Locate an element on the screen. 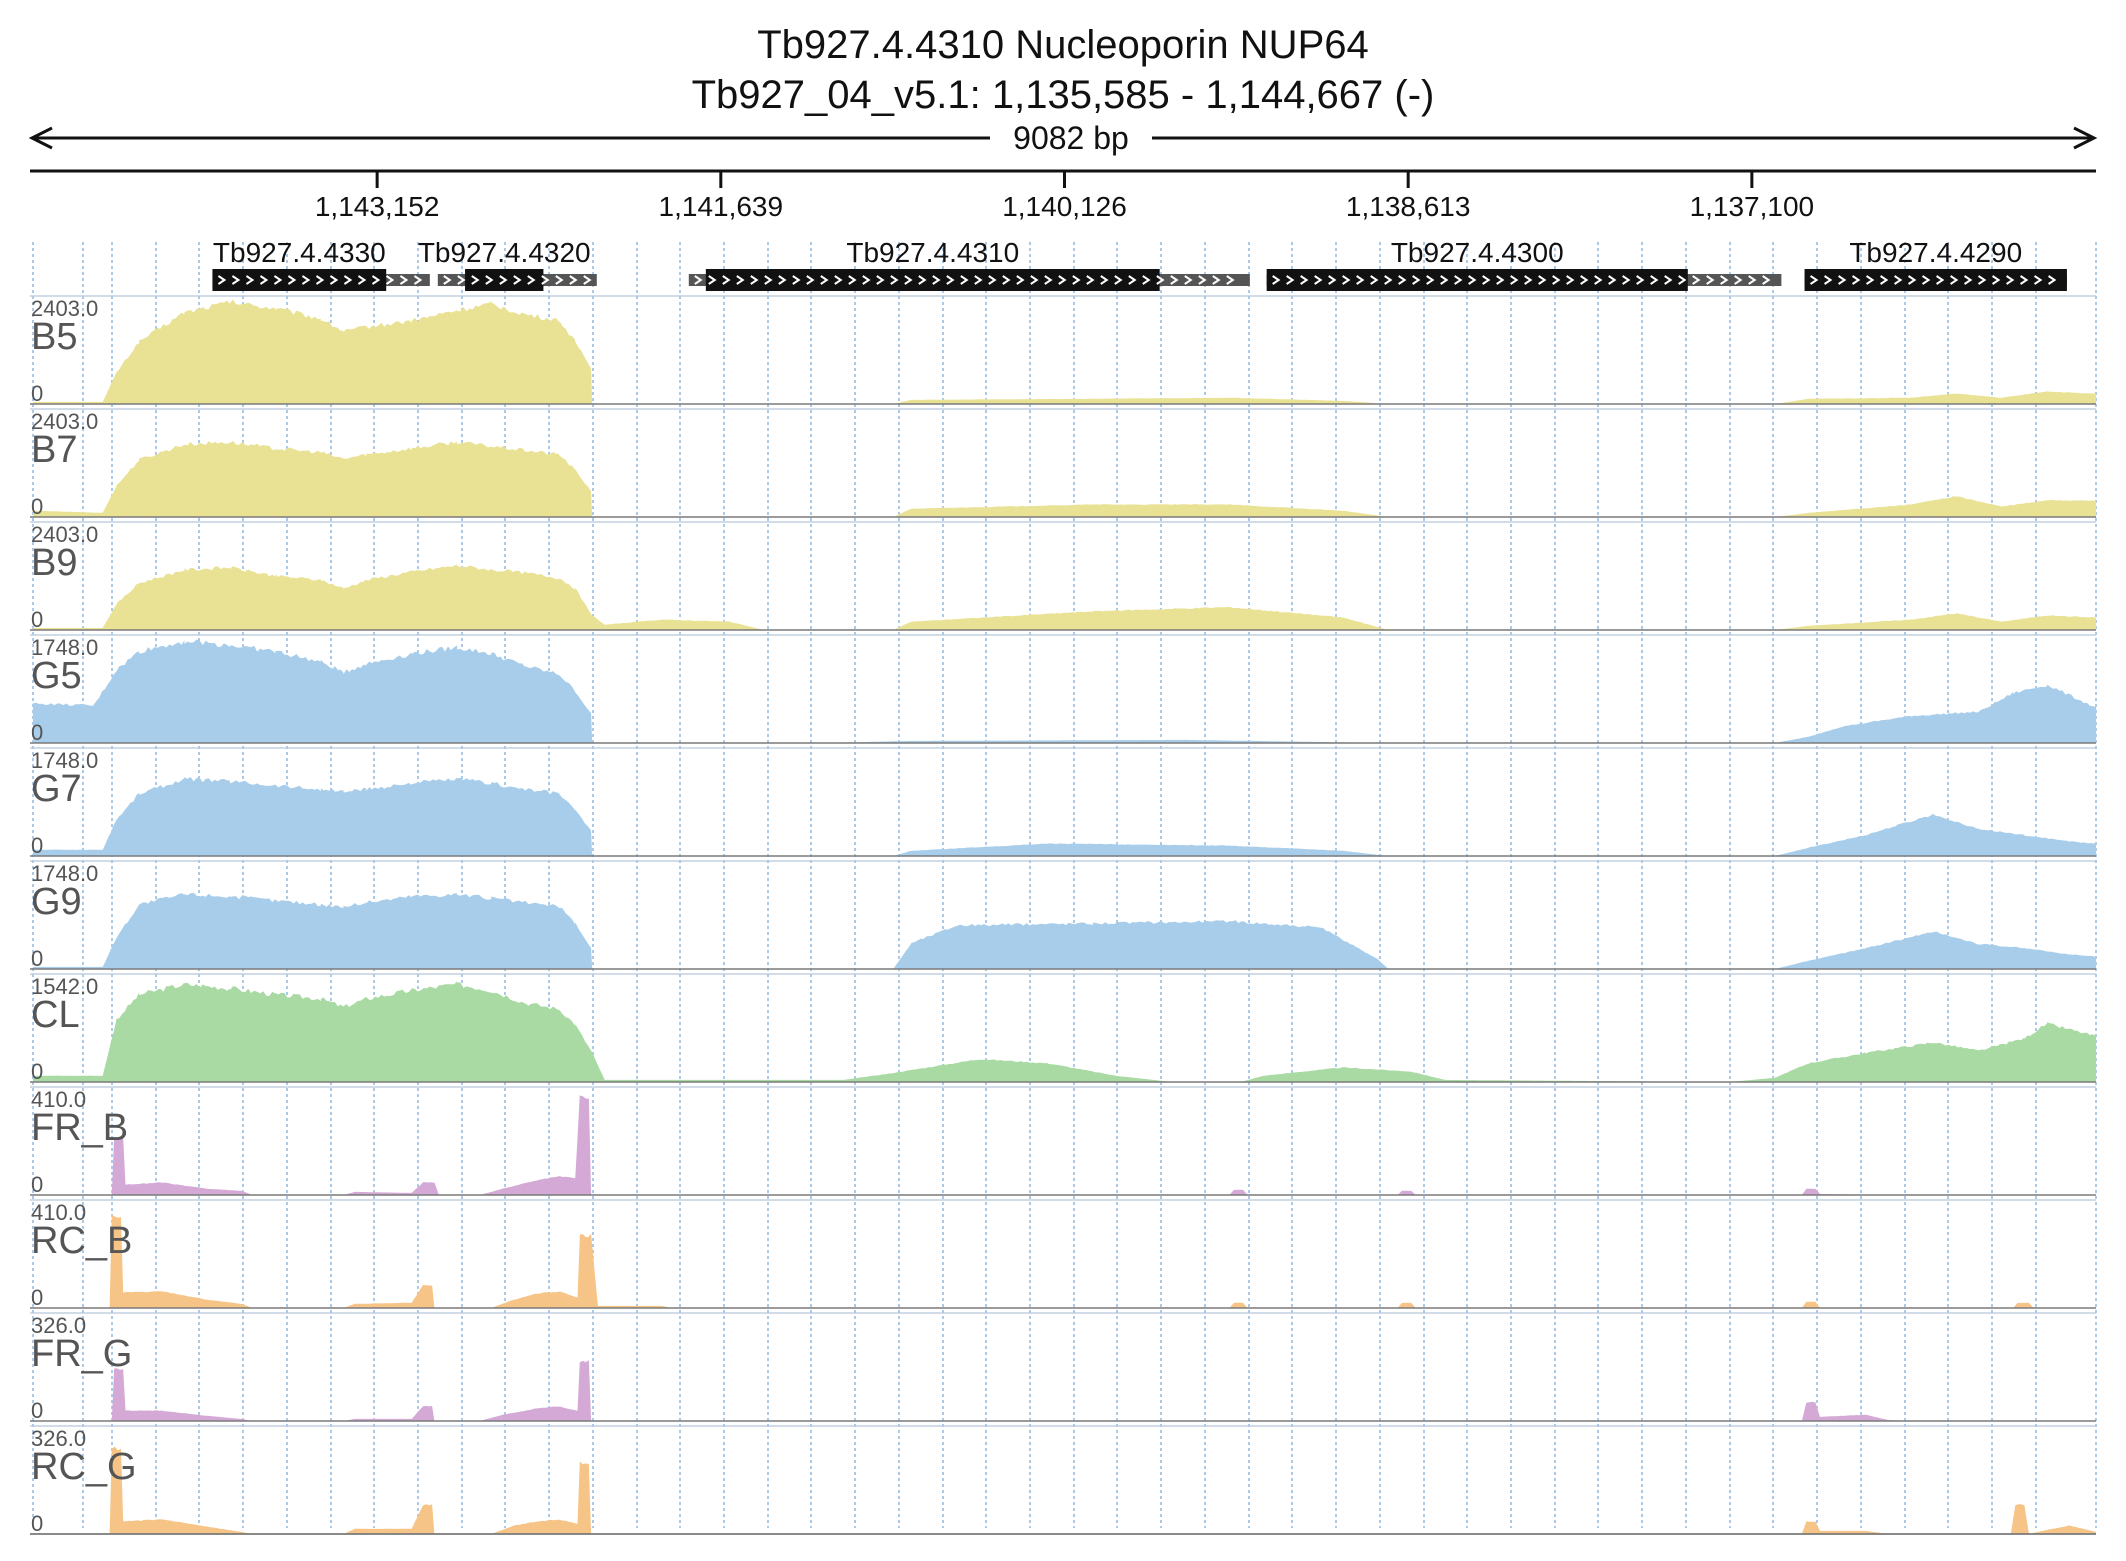 Image resolution: width=2126 pixels, height=1561 pixels. gene-model: Tb927.4.4320 is located at coordinates (507, 264).